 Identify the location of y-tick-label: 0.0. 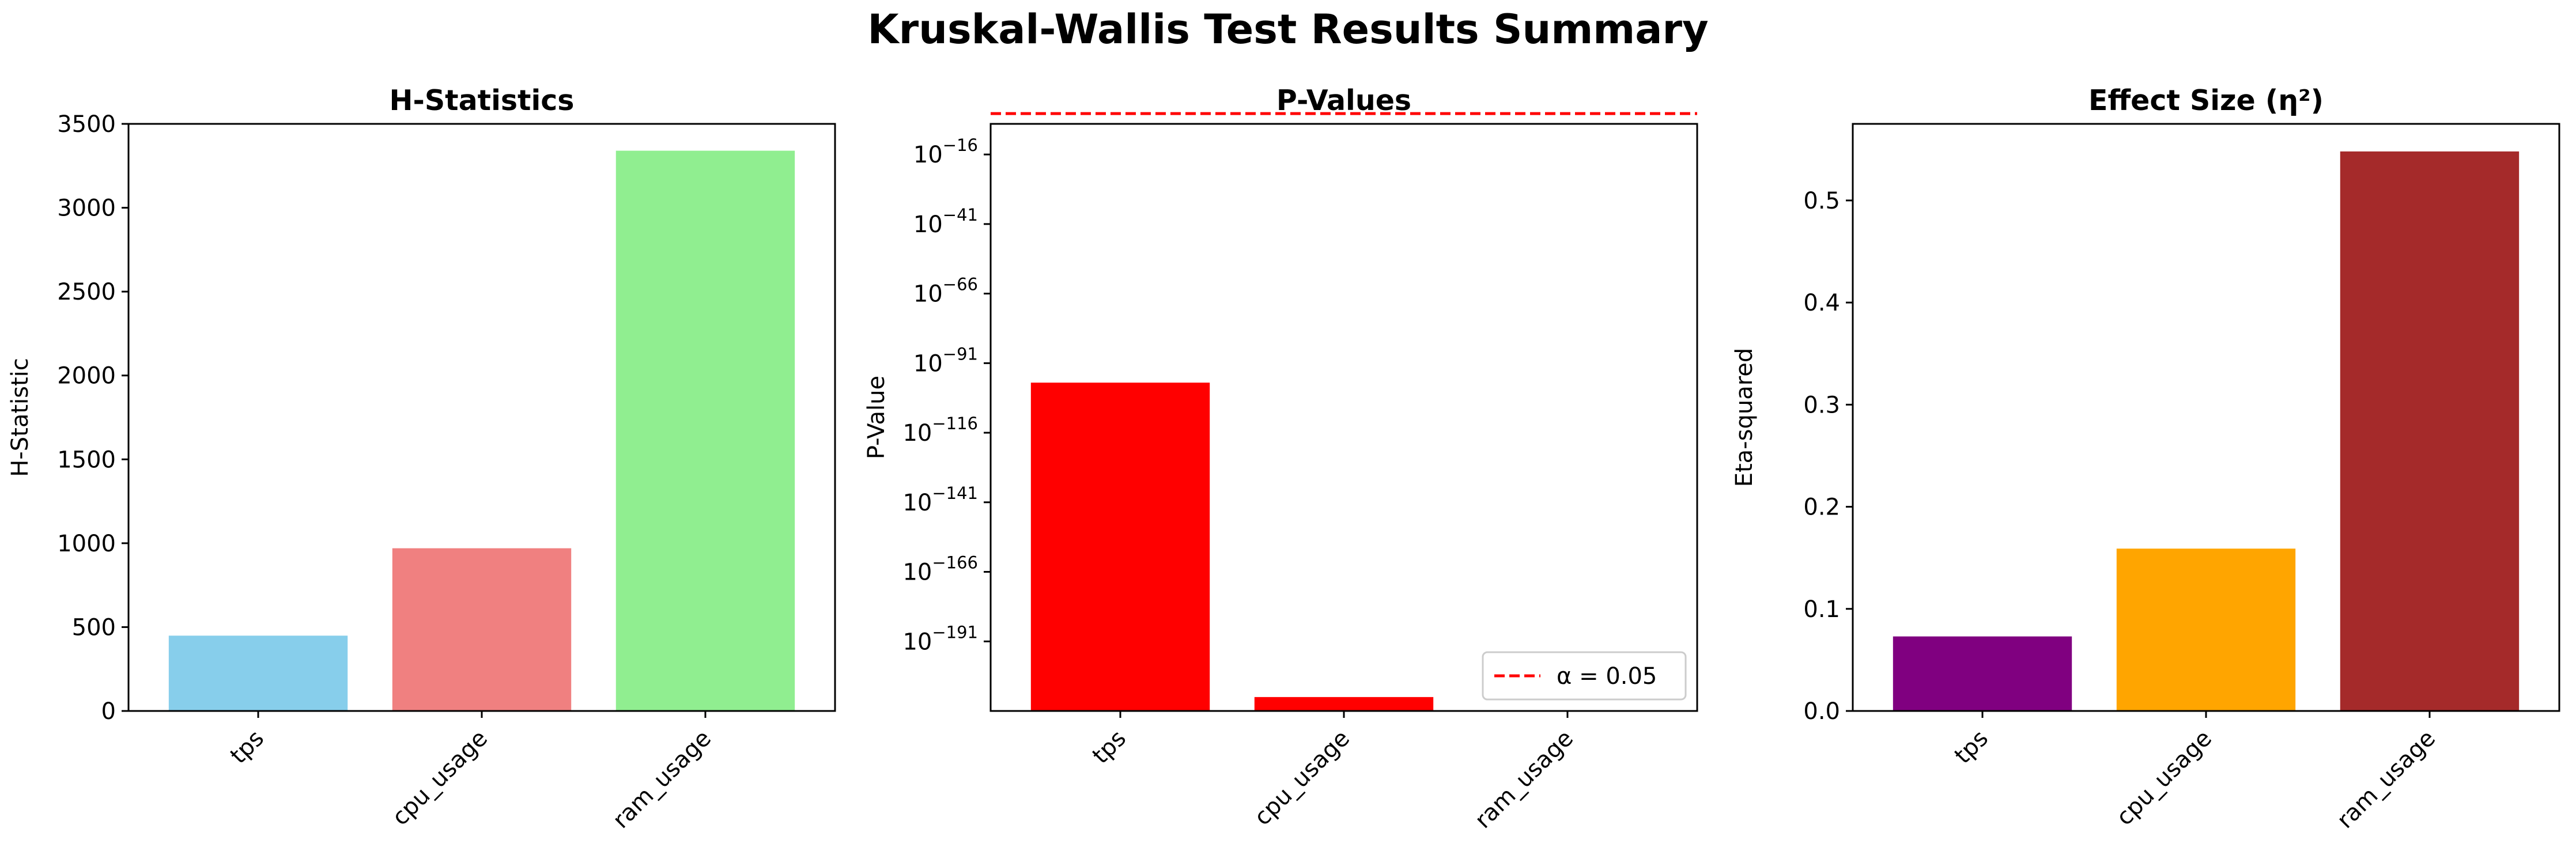
(1821, 712).